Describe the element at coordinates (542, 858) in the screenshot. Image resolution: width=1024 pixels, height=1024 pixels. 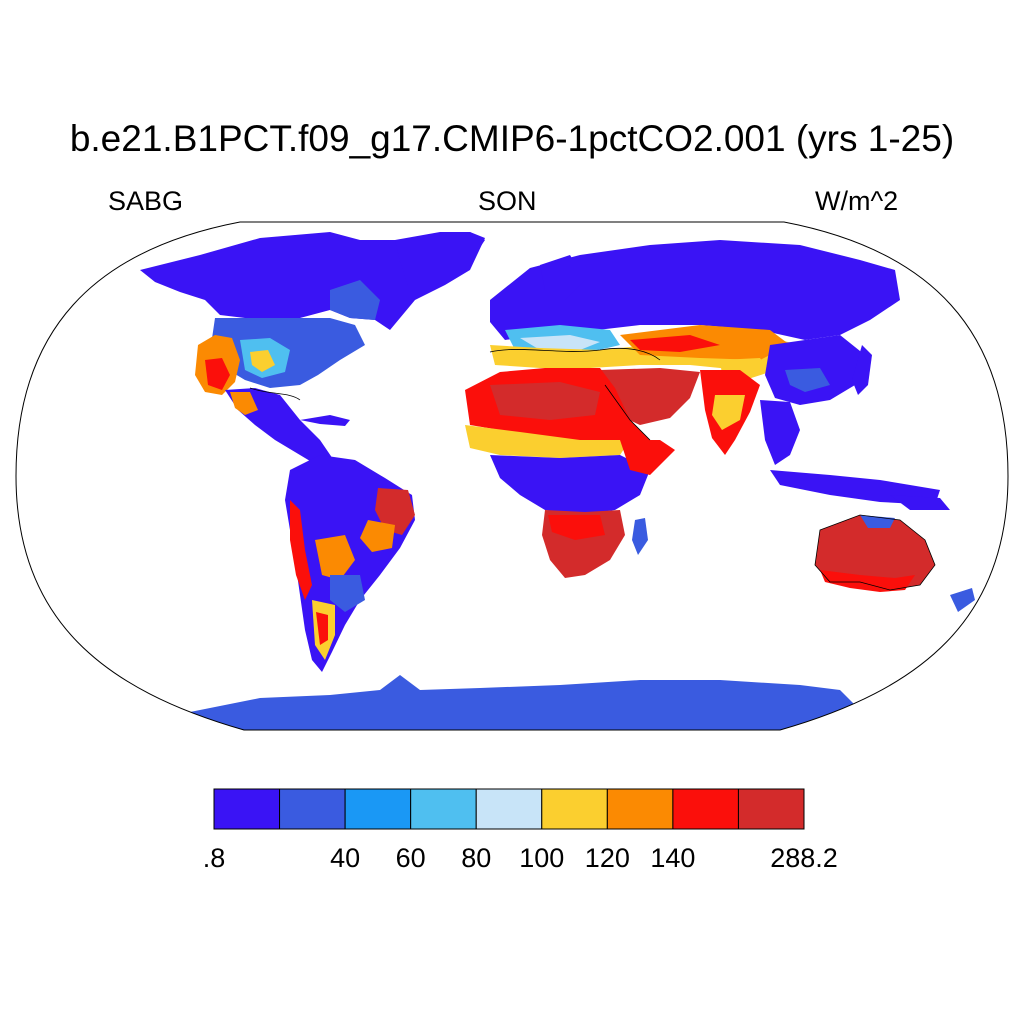
I see `colorbar-tick-label: 100` at that location.